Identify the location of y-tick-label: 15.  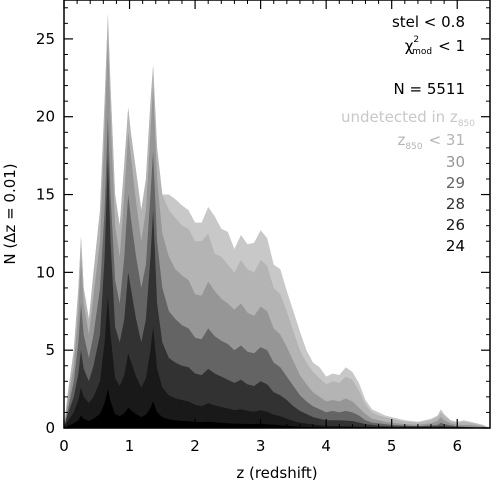
(45, 195).